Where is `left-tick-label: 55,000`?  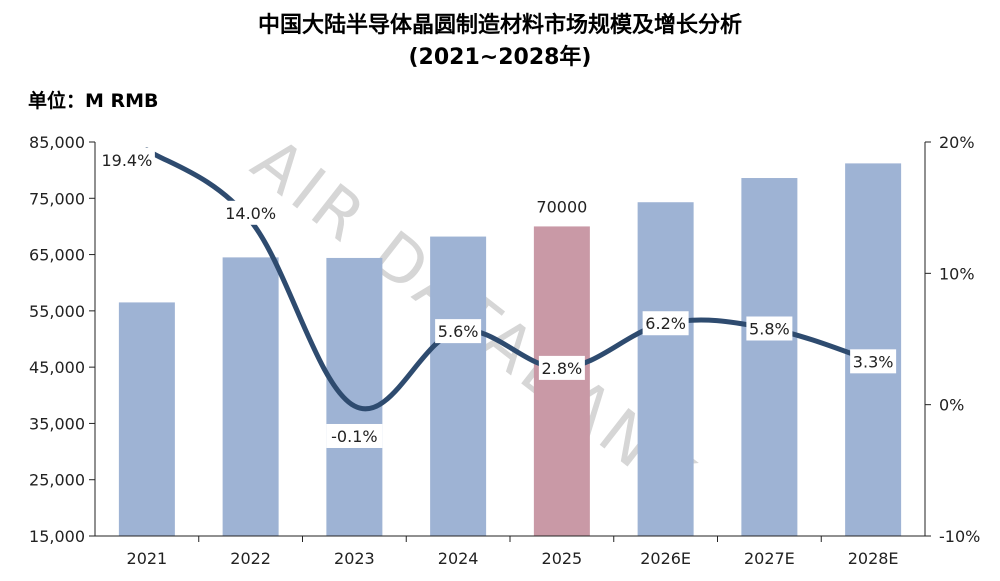 left-tick-label: 55,000 is located at coordinates (57, 311).